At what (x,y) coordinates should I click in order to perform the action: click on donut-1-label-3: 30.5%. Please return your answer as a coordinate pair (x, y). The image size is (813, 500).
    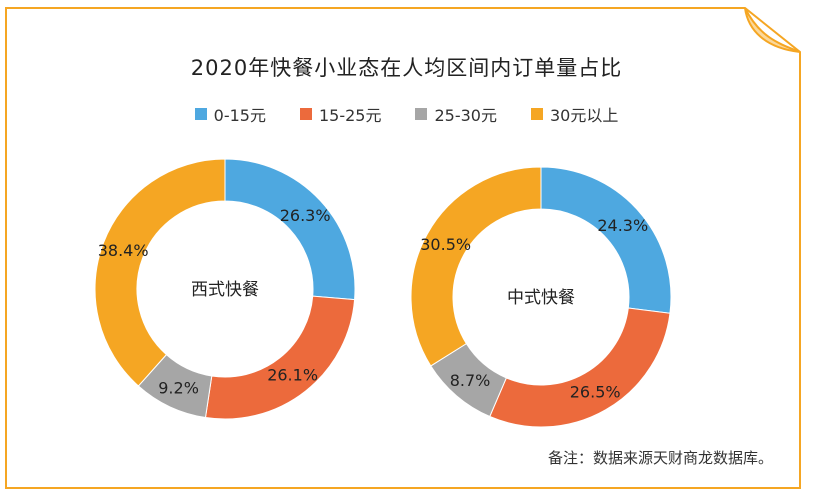
    Looking at the image, I should click on (445, 244).